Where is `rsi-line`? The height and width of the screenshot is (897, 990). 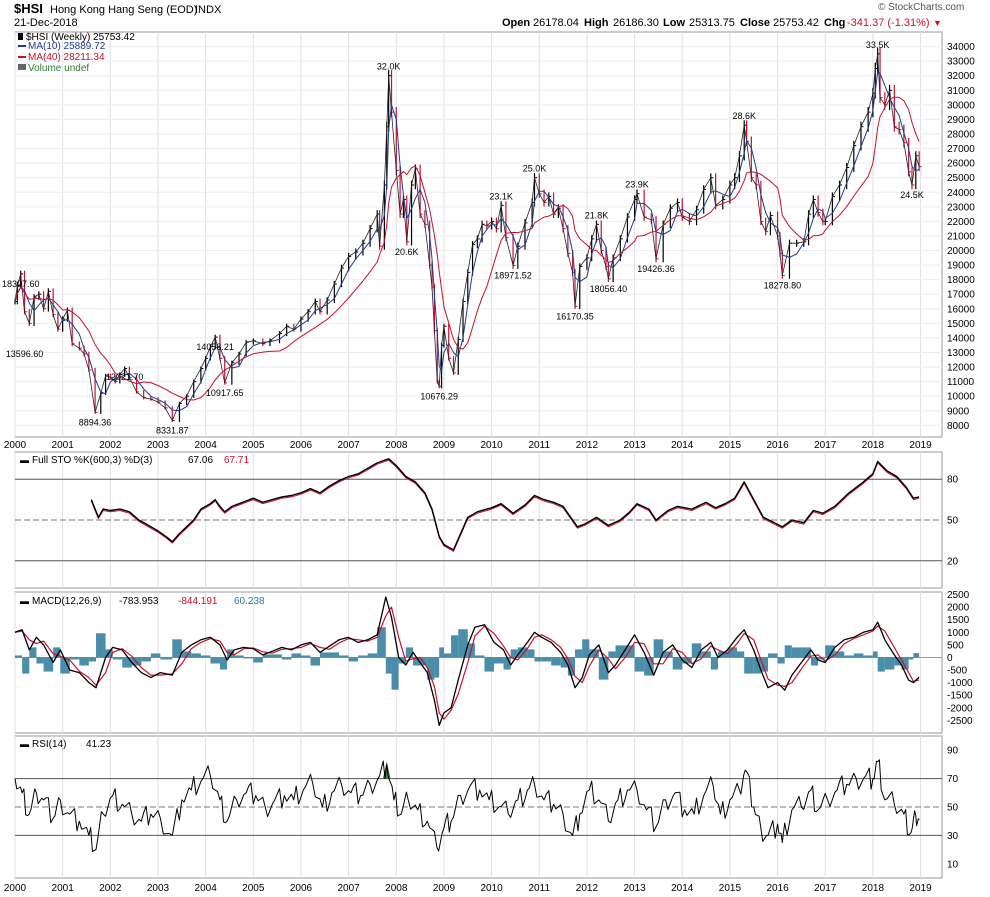 rsi-line is located at coordinates (467, 806).